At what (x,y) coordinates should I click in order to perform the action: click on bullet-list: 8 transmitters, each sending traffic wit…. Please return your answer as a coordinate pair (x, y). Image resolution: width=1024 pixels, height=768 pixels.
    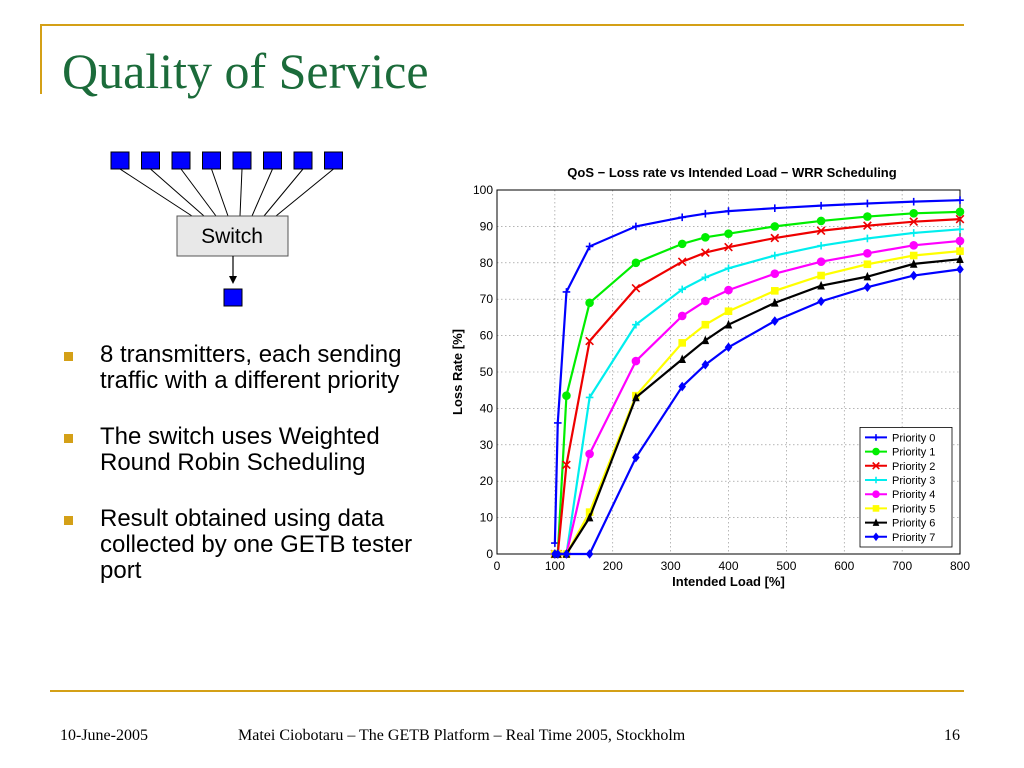
    Looking at the image, I should click on (255, 478).